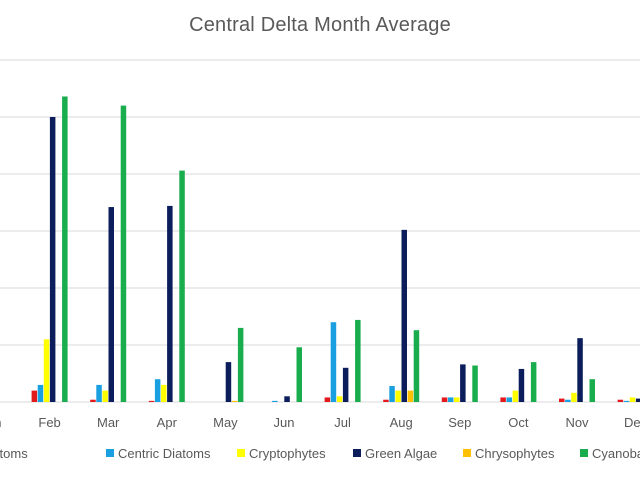 This screenshot has height=480, width=640. Describe the element at coordinates (577, 422) in the screenshot. I see `x-tick-label: Nov` at that location.